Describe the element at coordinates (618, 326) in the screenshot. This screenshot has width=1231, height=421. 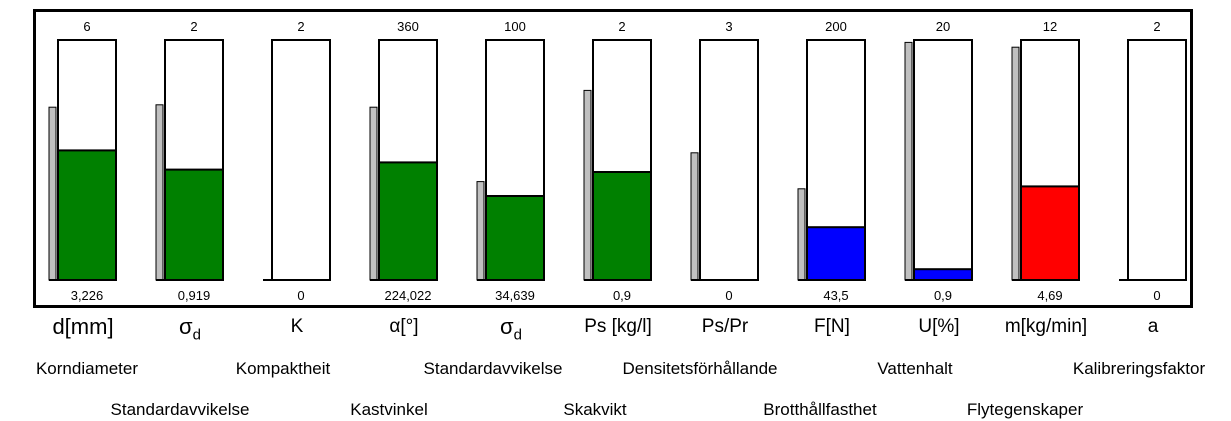
I see `unit-label: Ps [kg/l]` at that location.